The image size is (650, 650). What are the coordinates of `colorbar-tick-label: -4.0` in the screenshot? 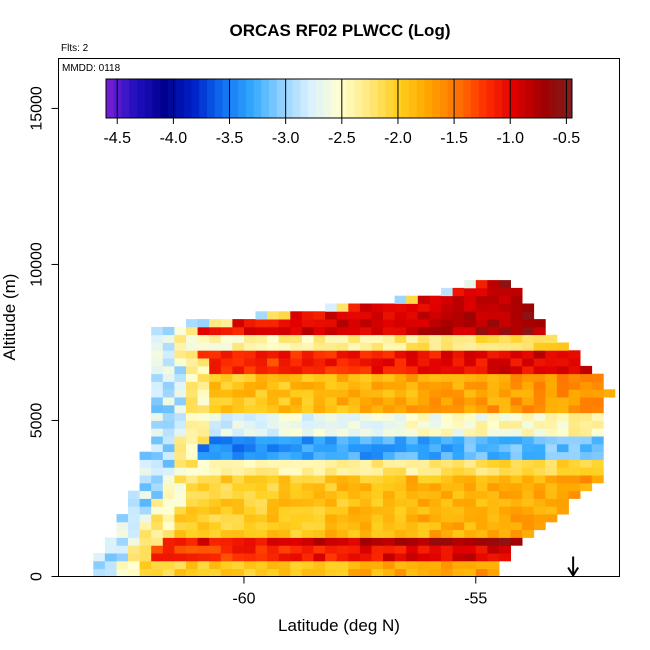 It's located at (174, 138).